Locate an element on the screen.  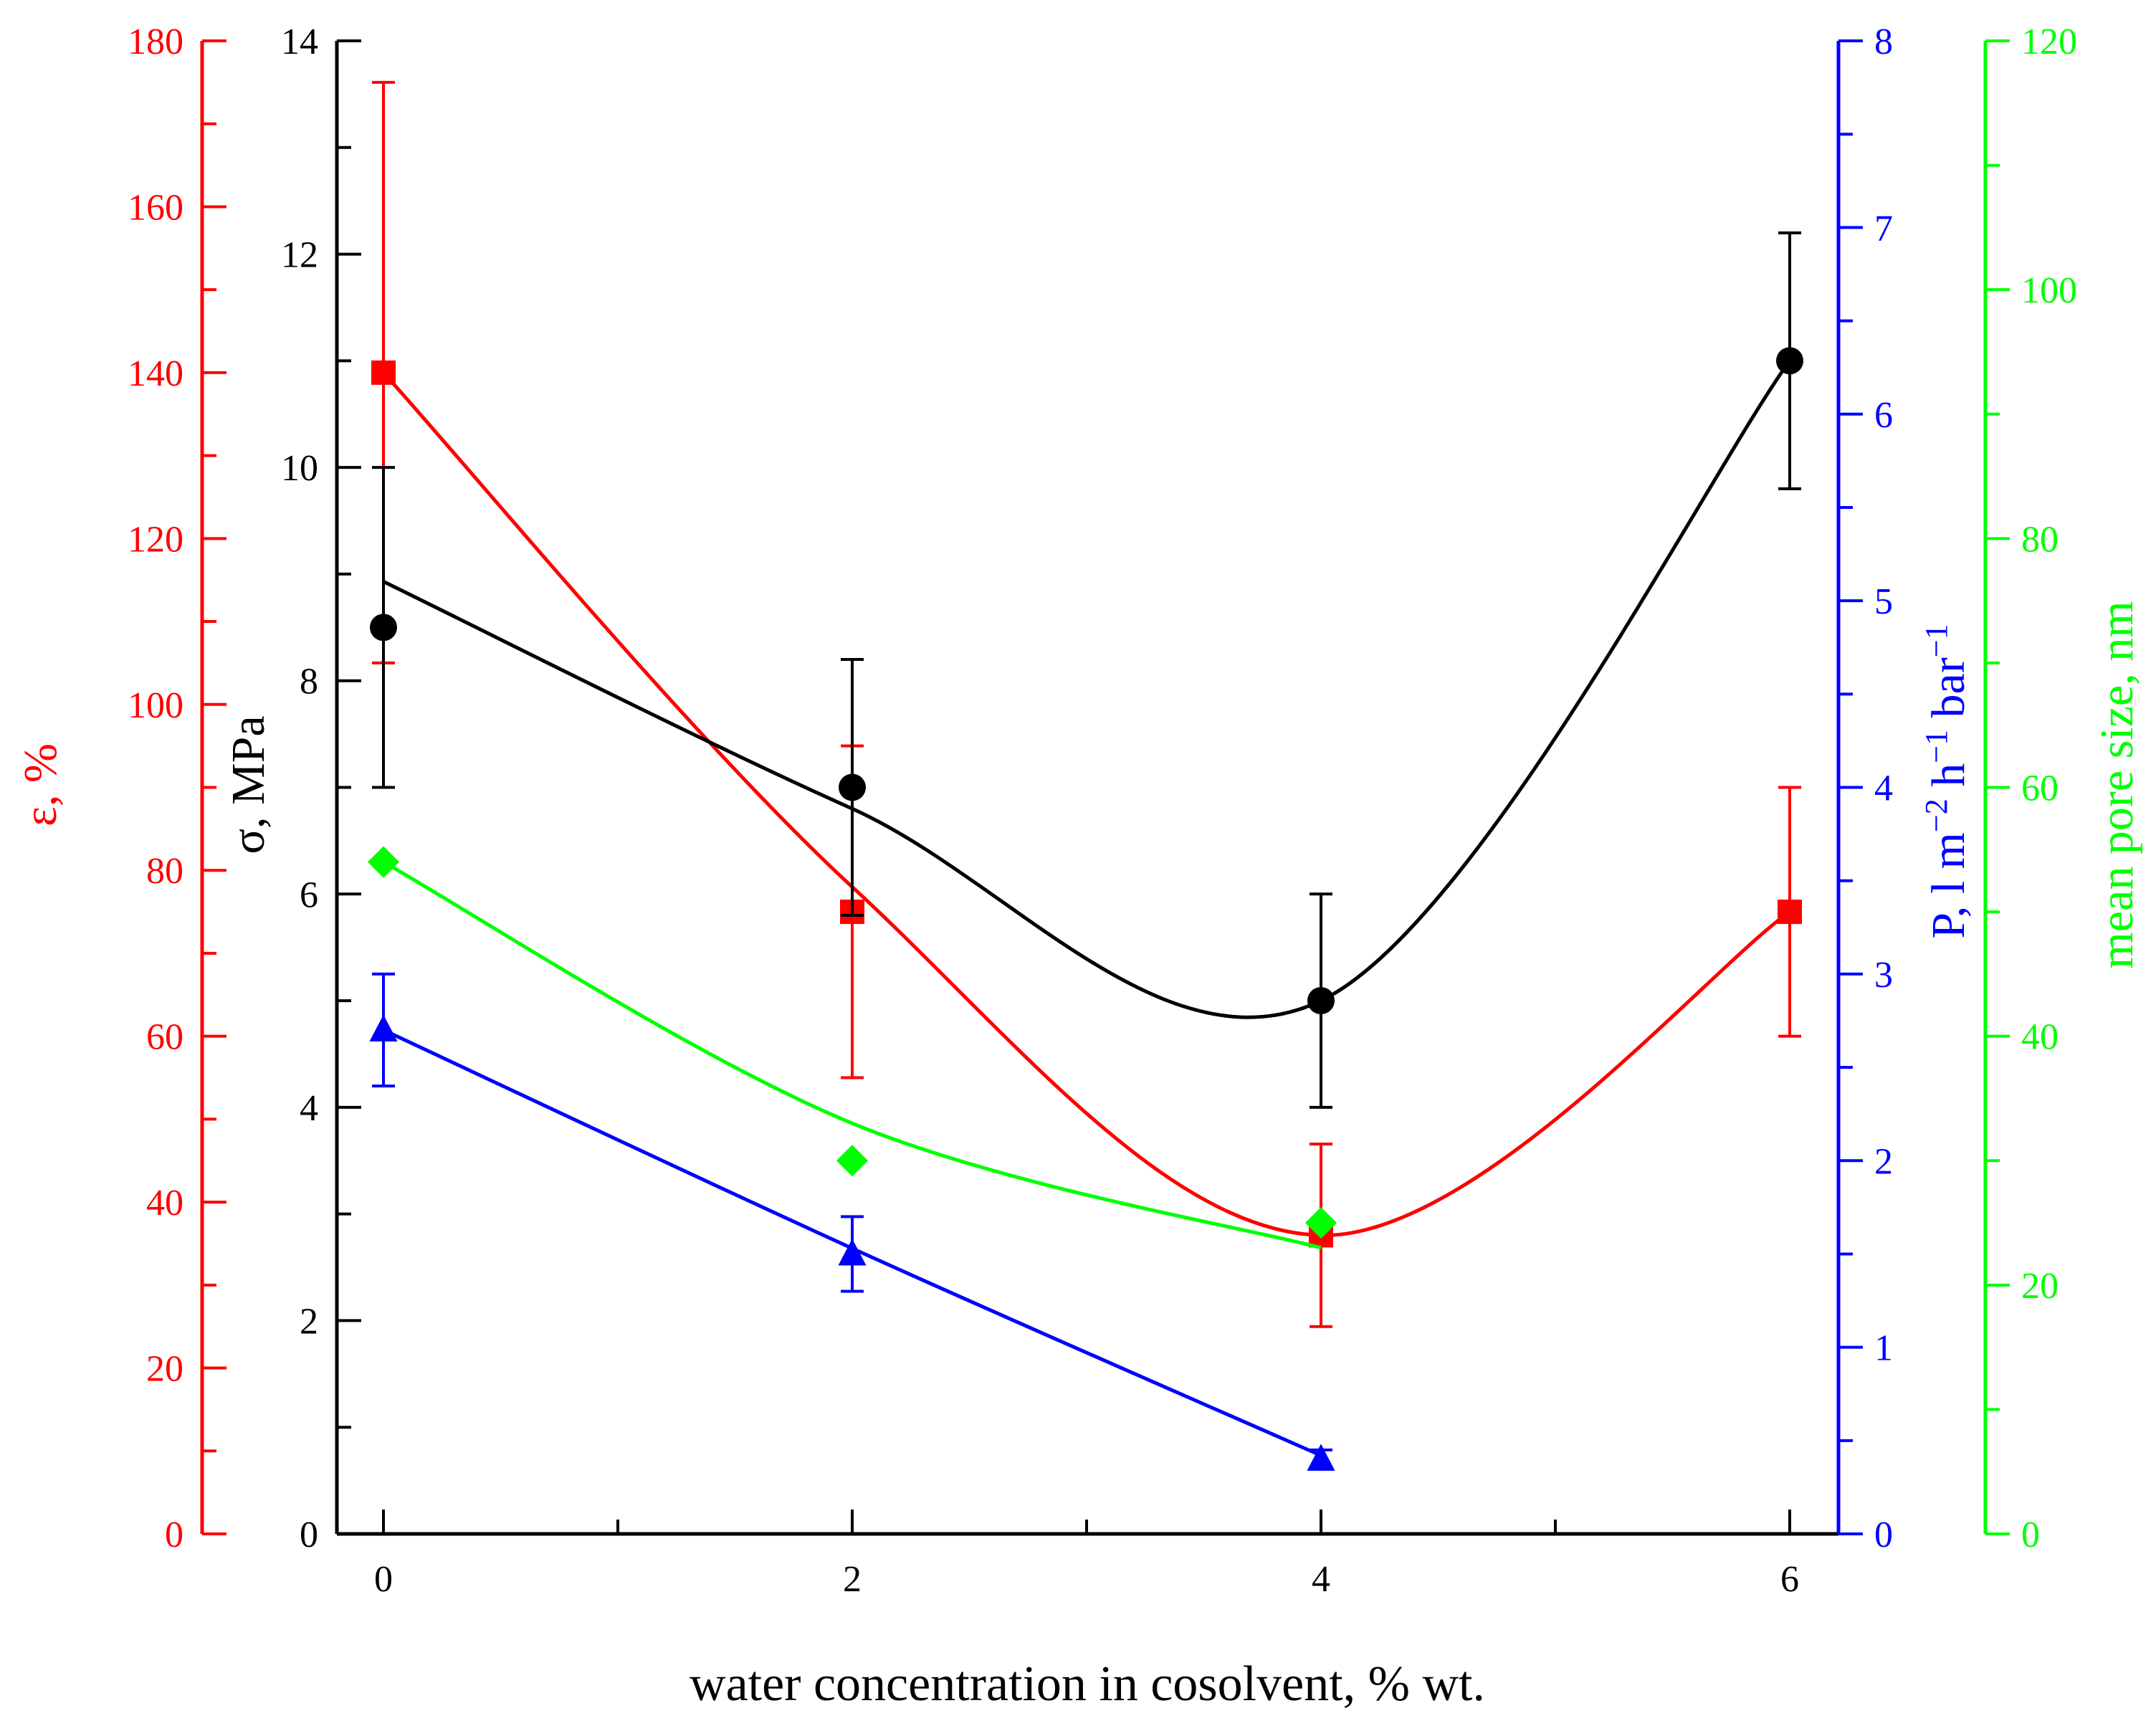
y-tick-label-perm: 1 is located at coordinates (1883, 1349).